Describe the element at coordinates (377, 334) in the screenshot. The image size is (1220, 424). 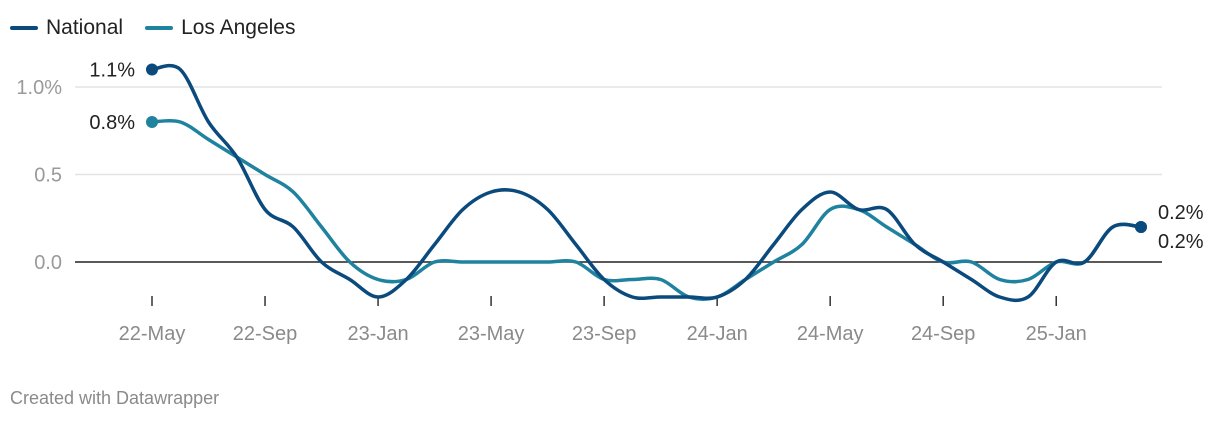
I see `x-tick-label: 23-Jan` at that location.